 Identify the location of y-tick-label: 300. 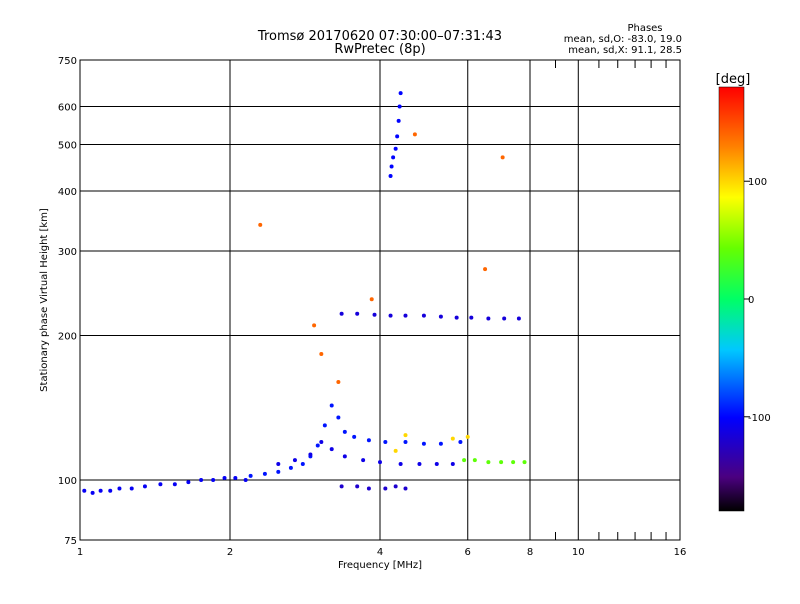
(67, 252).